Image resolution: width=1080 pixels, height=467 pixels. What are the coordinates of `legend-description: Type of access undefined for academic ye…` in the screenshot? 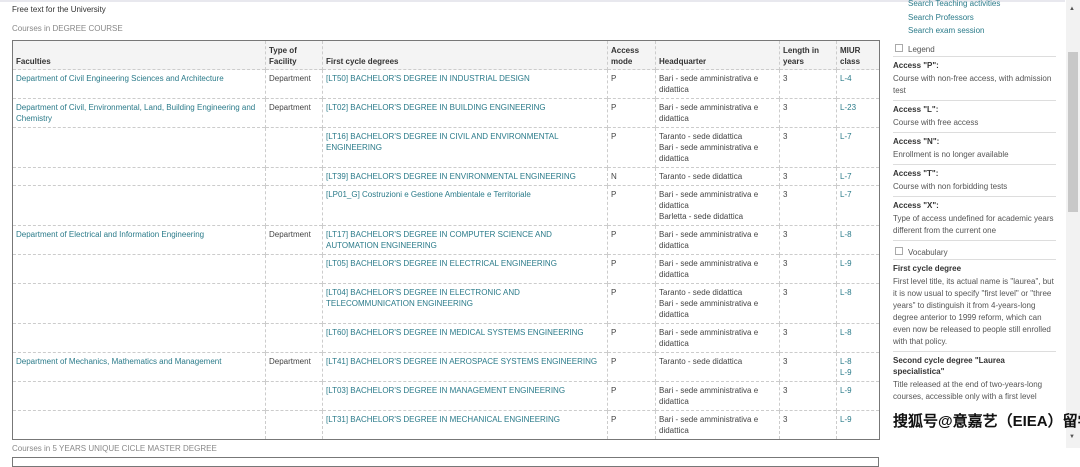 It's located at (974, 227).